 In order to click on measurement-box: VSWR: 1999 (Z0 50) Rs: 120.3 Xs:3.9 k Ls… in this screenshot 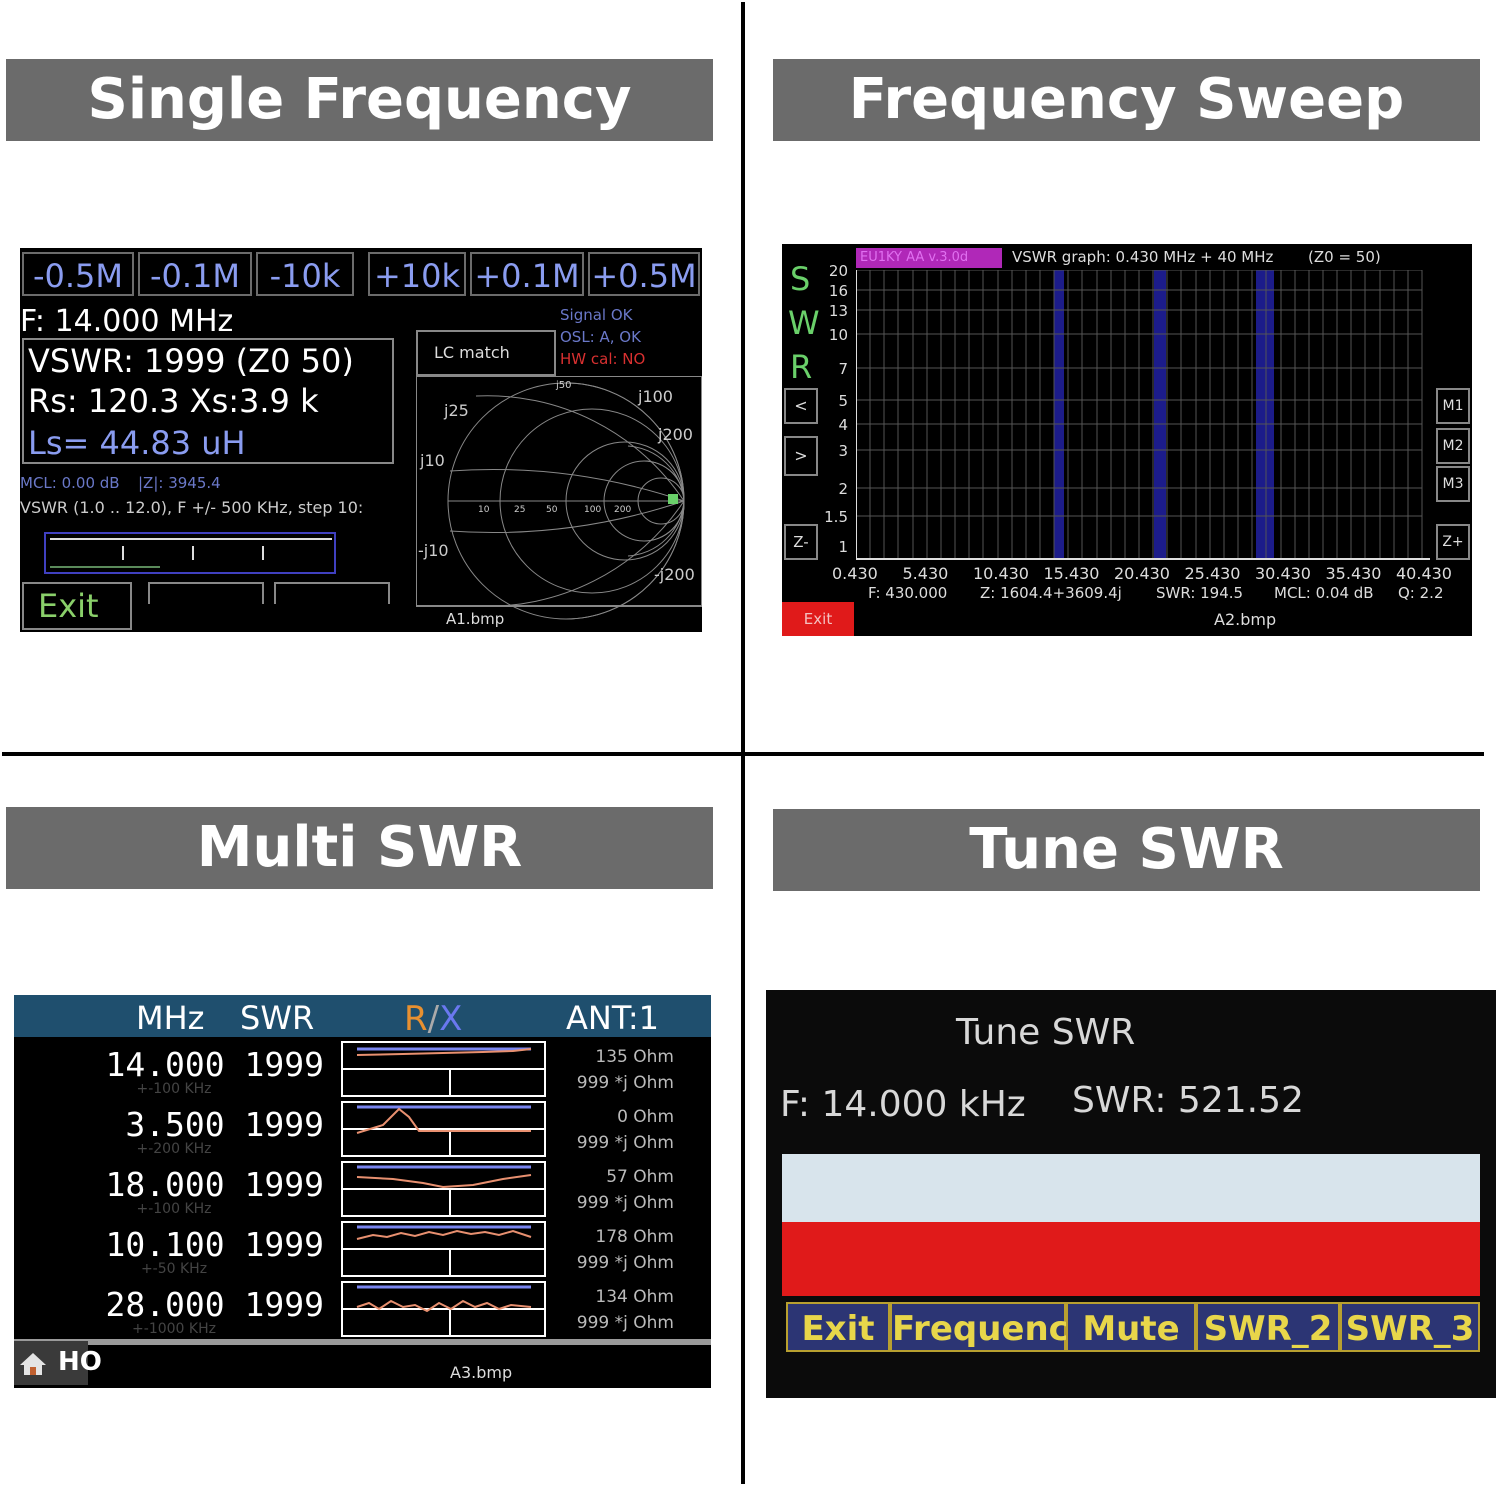, I will do `click(208, 401)`.